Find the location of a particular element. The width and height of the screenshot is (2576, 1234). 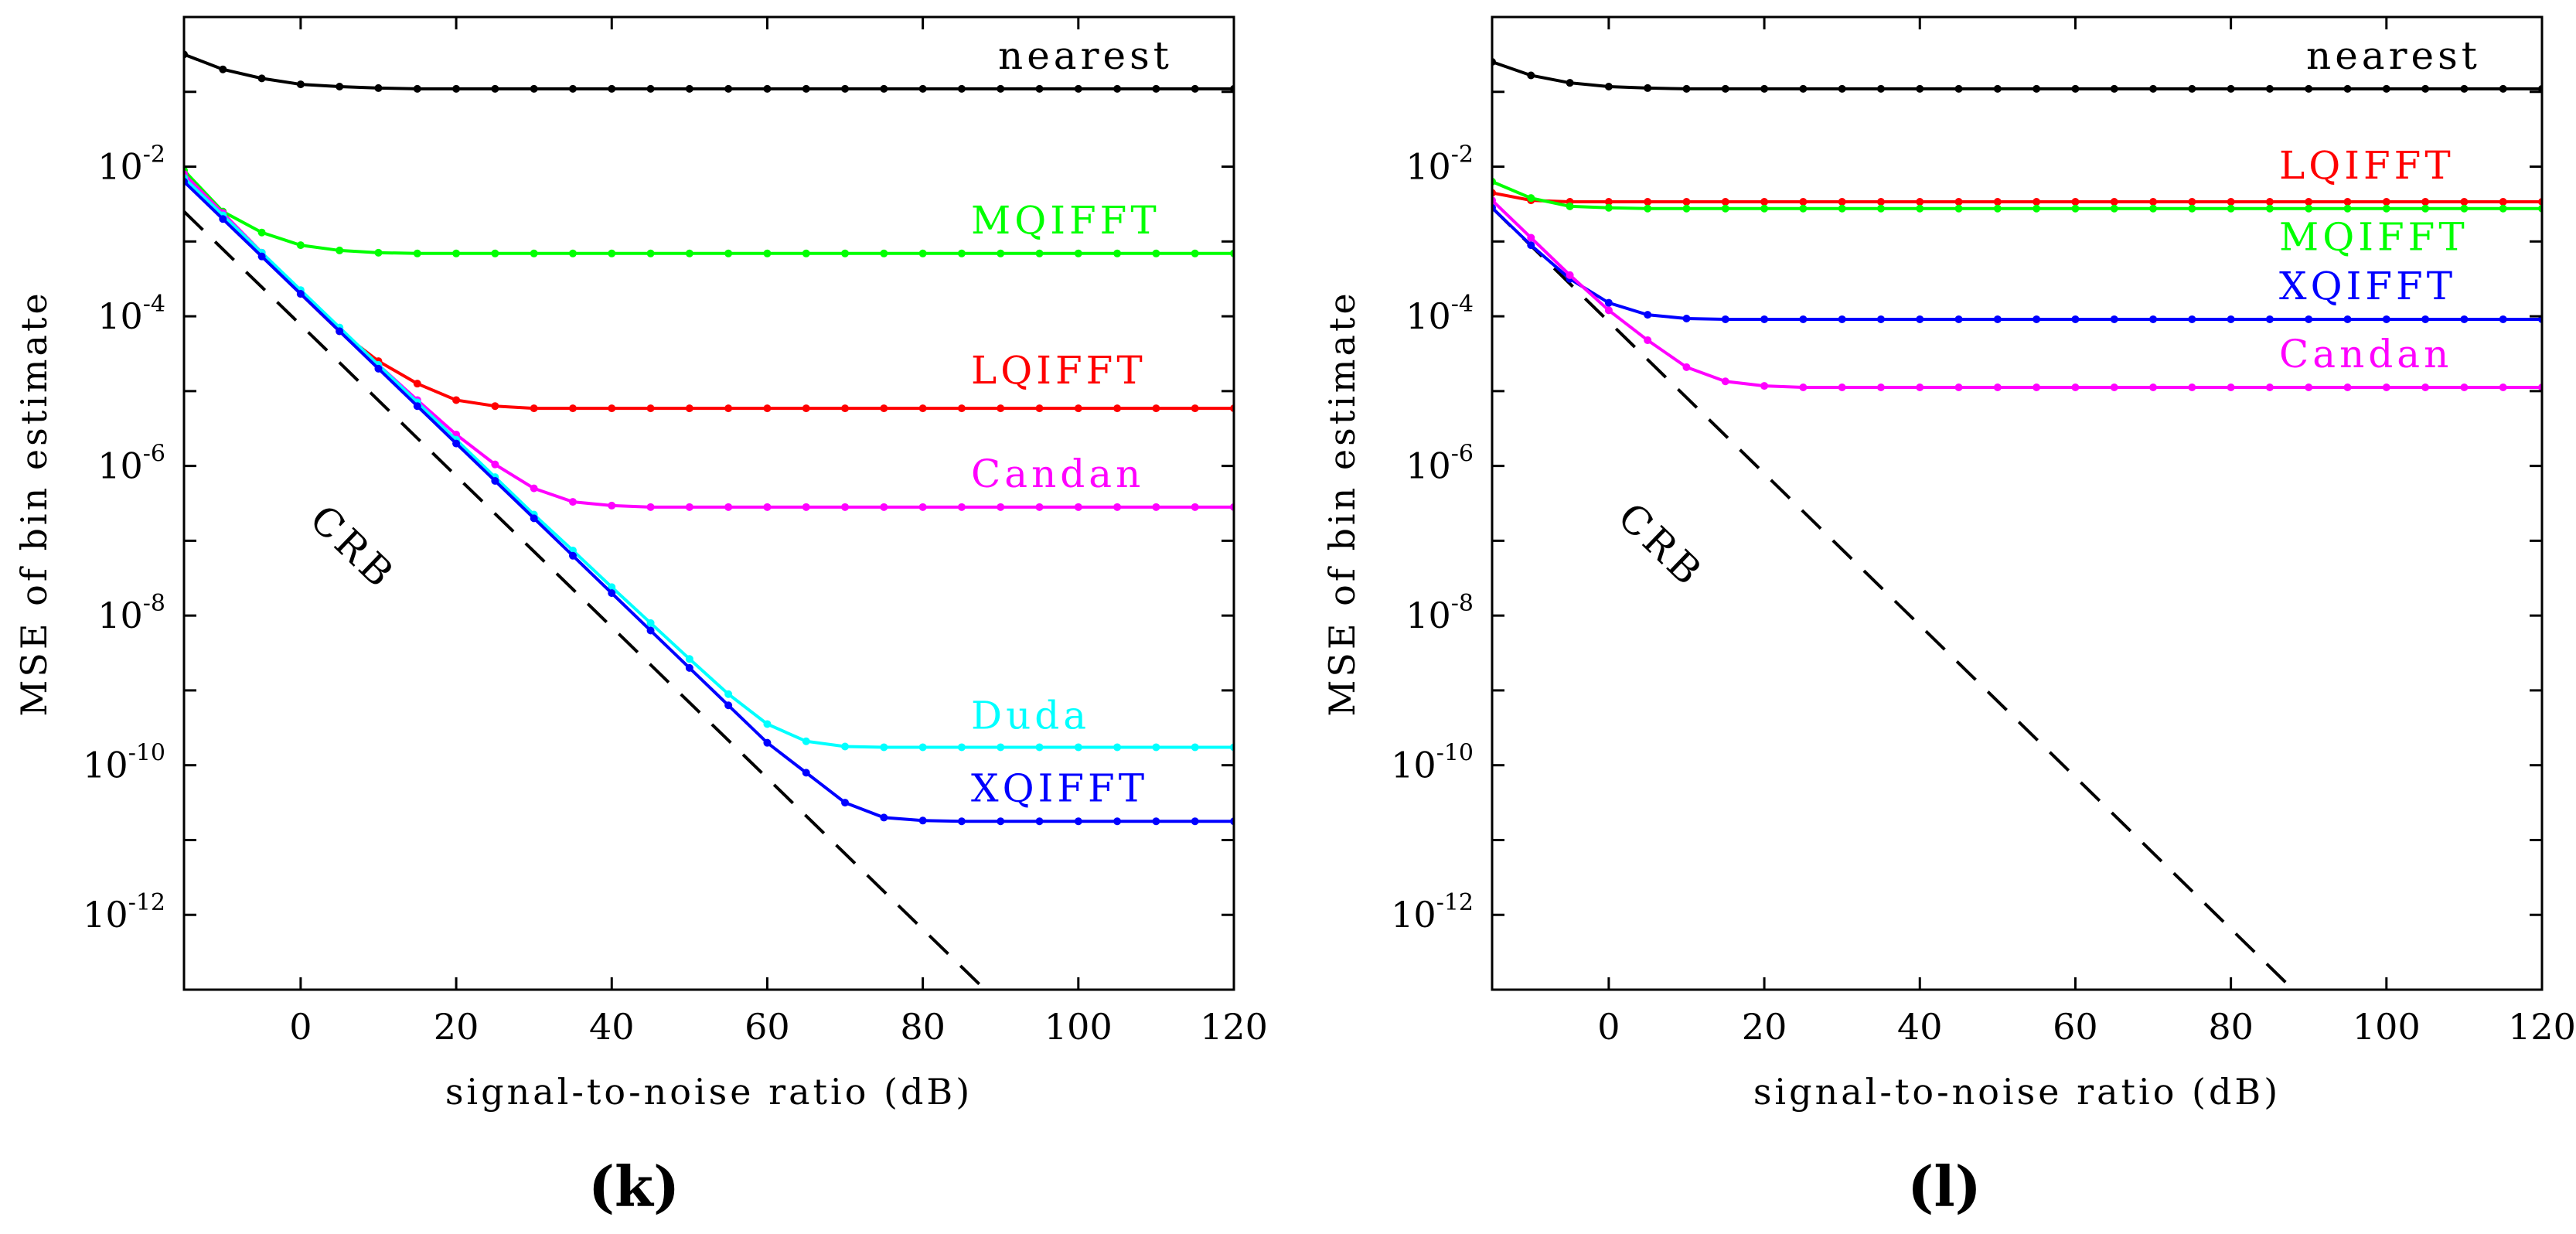

series-label-xqifft: XQIFFT is located at coordinates (2367, 286).